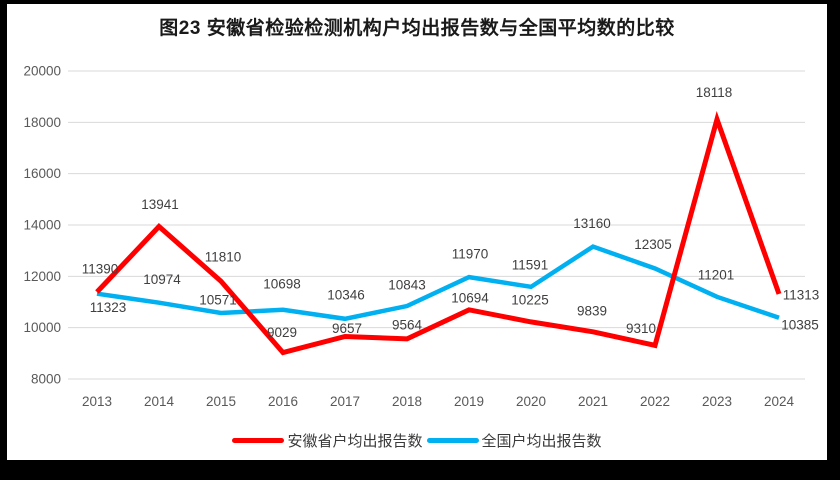  Describe the element at coordinates (800, 324) in the screenshot. I see `data-label-series-1: 10385` at that location.